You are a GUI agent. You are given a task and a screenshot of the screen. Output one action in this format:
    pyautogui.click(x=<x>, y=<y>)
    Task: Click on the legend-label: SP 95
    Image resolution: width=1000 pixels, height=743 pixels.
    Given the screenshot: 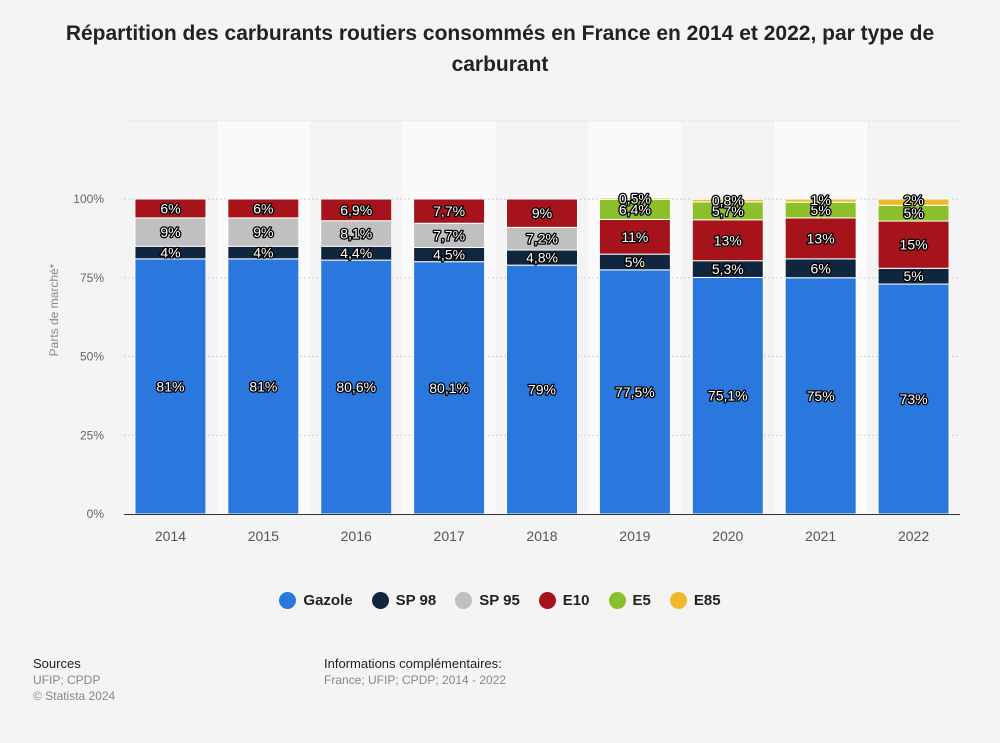 What is the action you would take?
    pyautogui.click(x=499, y=600)
    